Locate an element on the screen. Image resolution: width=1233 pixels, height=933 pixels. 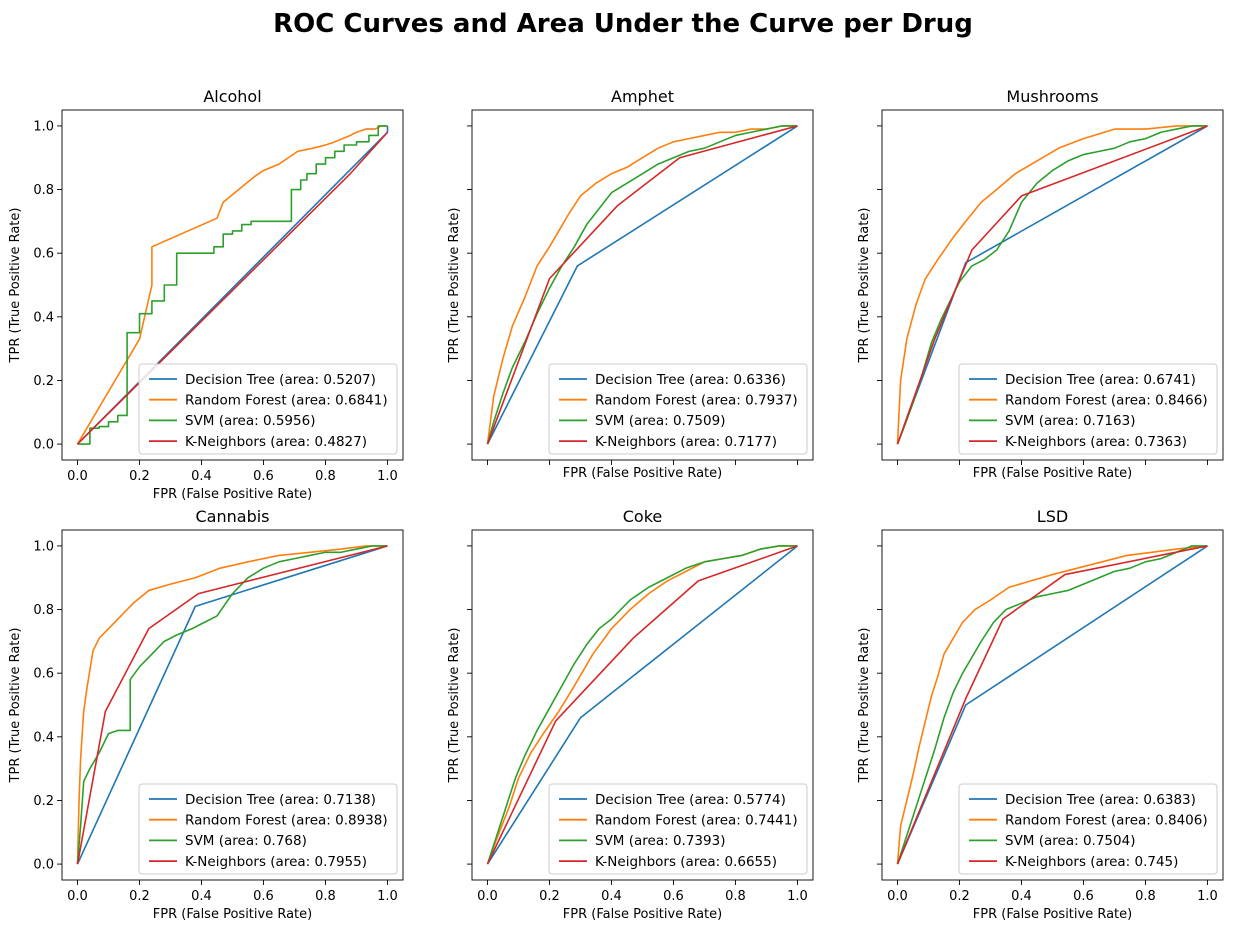
legend-entry: Random Forest (area: 0.7937) is located at coordinates (696, 401).